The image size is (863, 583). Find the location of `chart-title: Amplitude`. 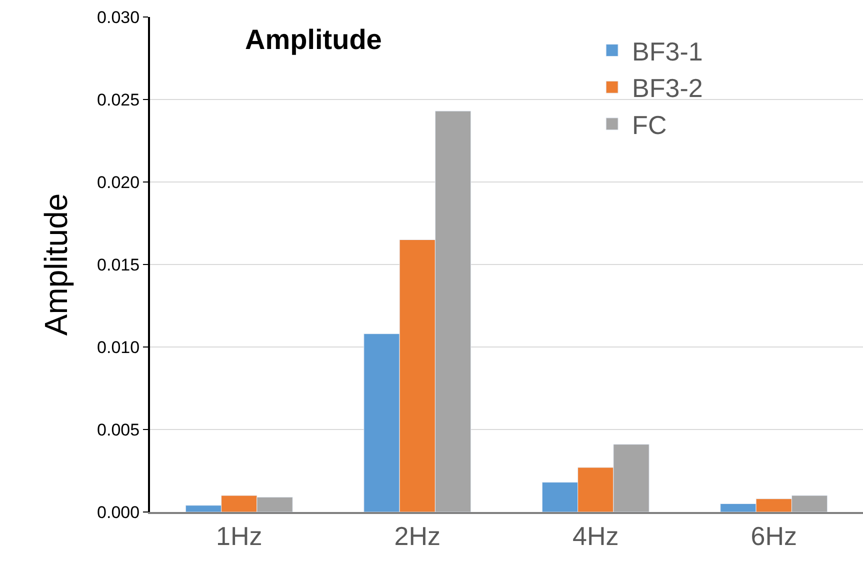

chart-title: Amplitude is located at coordinates (313, 39).